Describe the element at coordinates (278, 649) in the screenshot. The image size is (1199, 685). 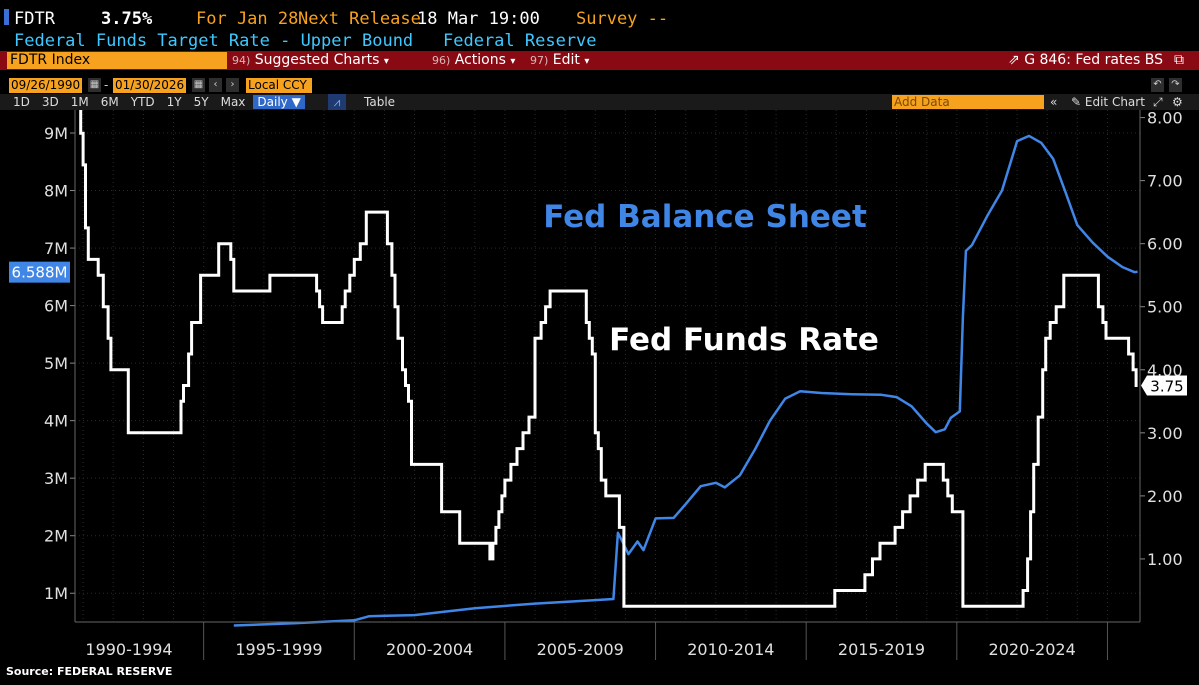
I see `x-axis-tick-label: 1995-1999` at that location.